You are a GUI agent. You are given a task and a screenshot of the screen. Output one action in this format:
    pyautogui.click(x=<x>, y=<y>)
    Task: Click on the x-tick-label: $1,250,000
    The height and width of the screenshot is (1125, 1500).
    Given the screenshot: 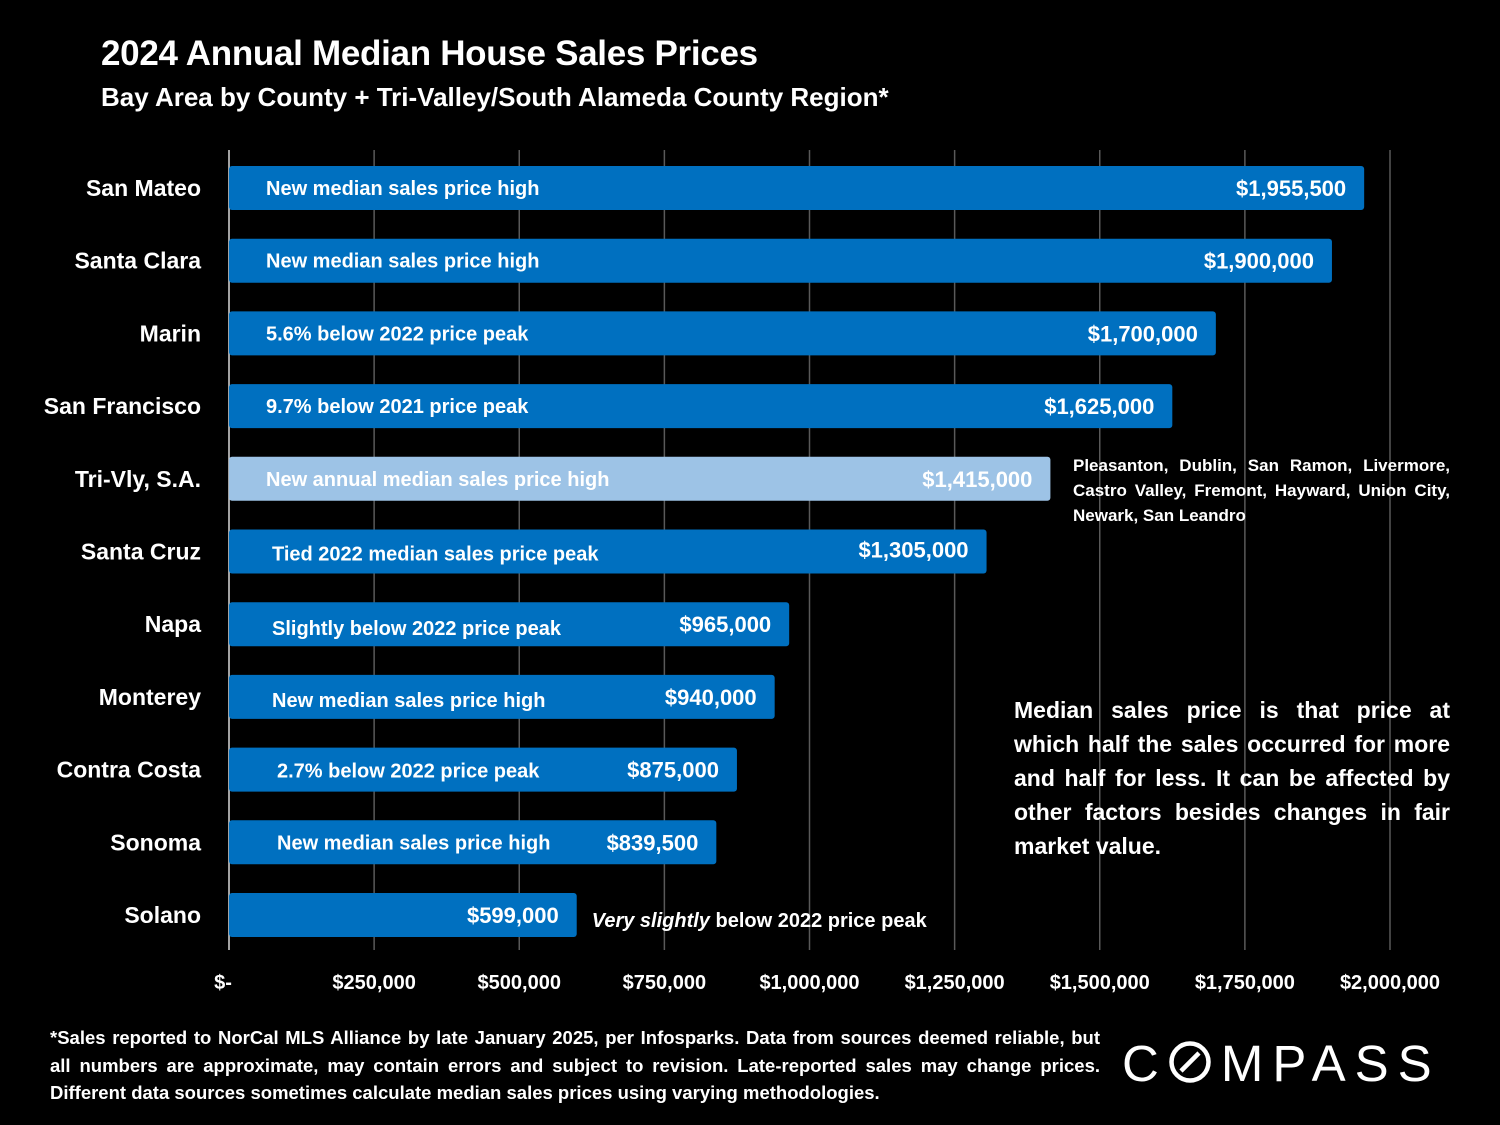 What is the action you would take?
    pyautogui.click(x=955, y=983)
    